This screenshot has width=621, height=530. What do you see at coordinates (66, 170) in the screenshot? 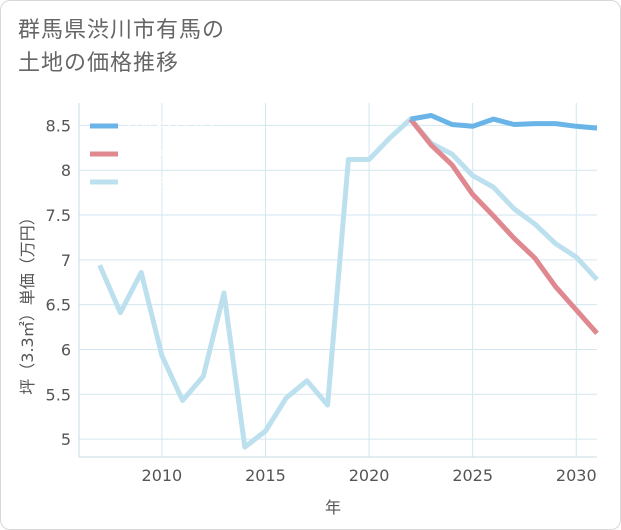
I see `y-tick-label-6: 8` at bounding box center [66, 170].